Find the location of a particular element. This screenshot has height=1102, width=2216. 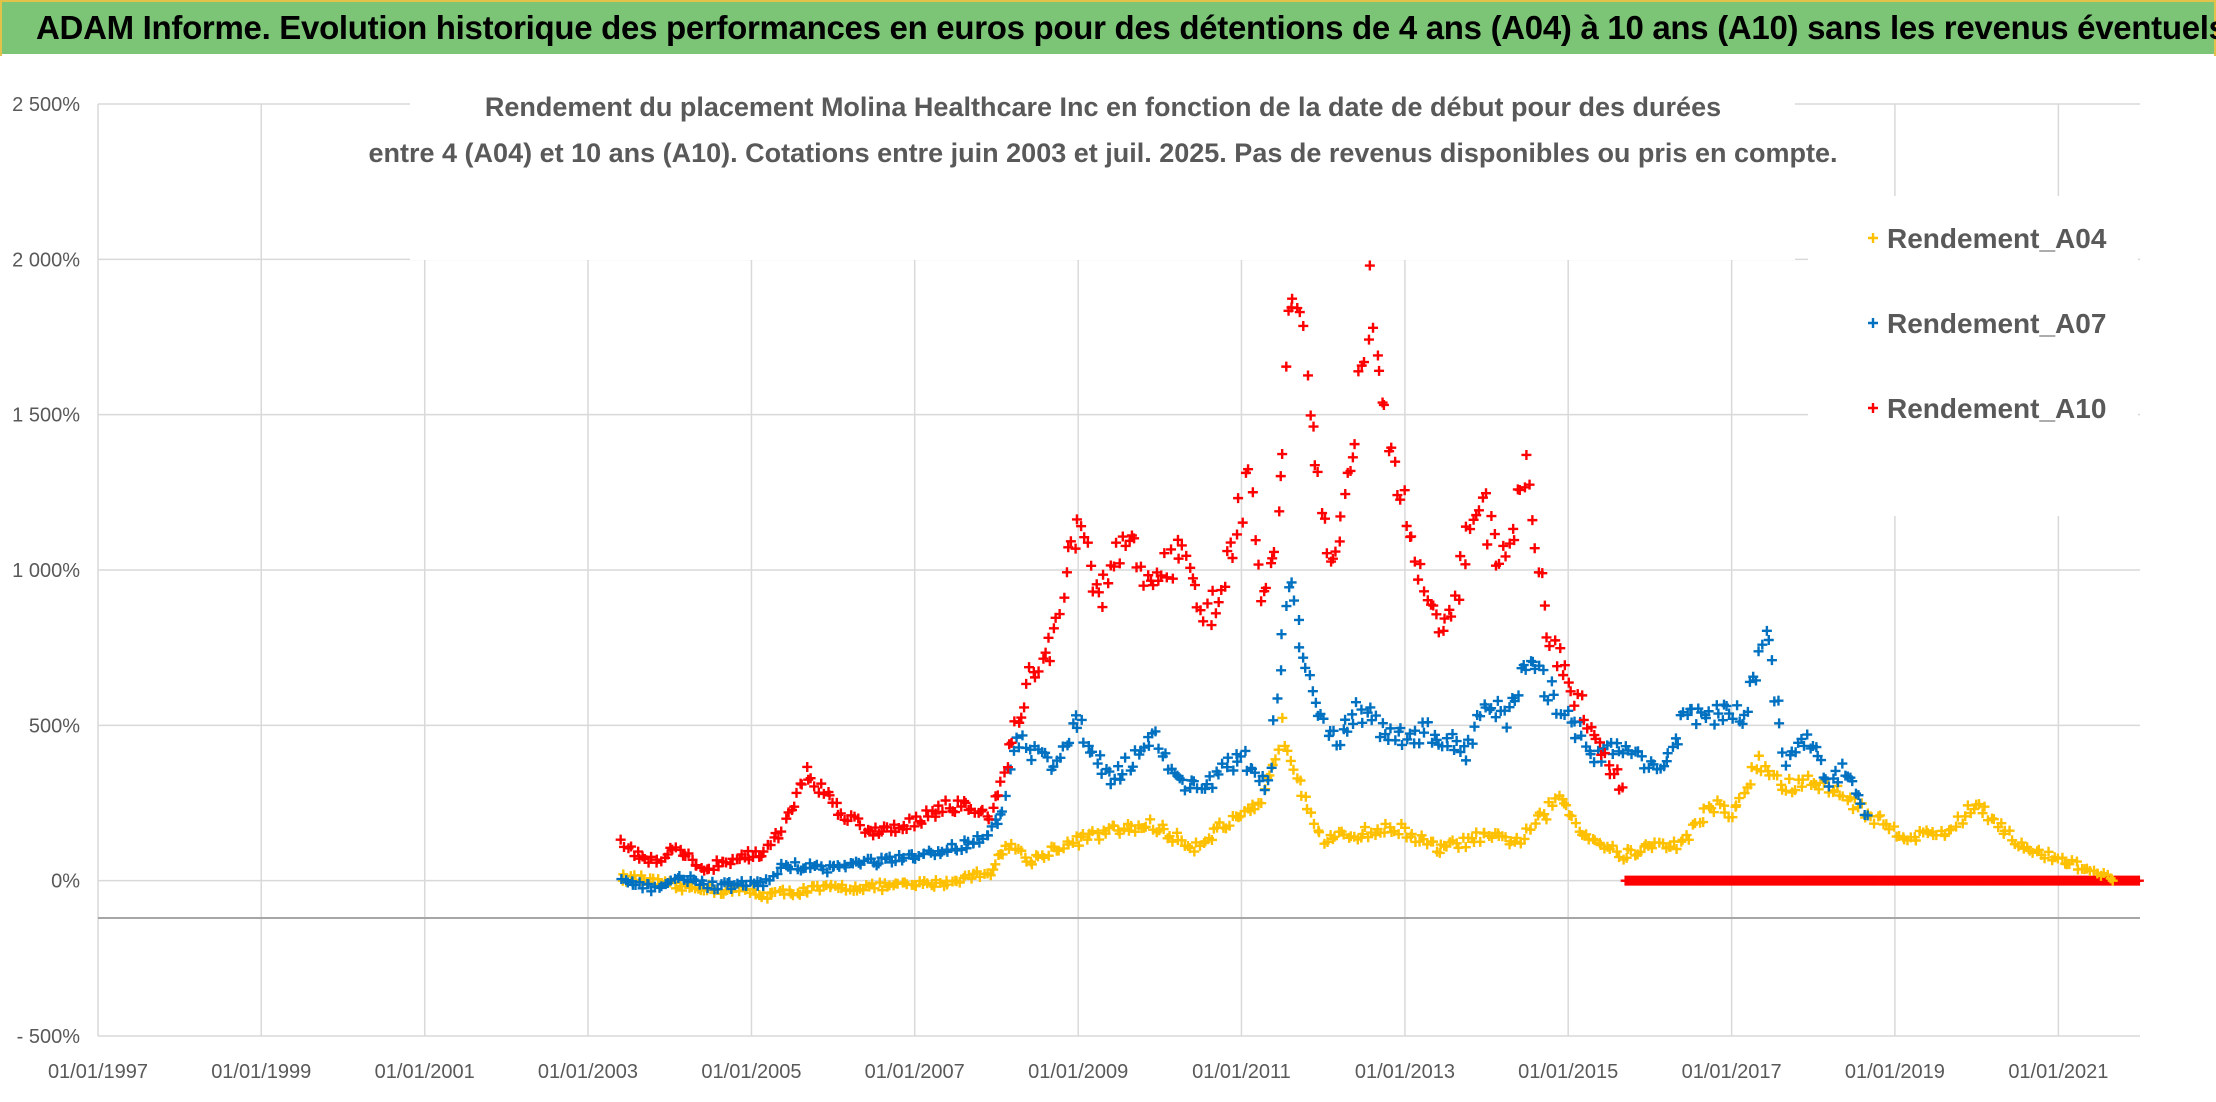

x-tick-label: 01/01/2001 is located at coordinates (425, 1072).